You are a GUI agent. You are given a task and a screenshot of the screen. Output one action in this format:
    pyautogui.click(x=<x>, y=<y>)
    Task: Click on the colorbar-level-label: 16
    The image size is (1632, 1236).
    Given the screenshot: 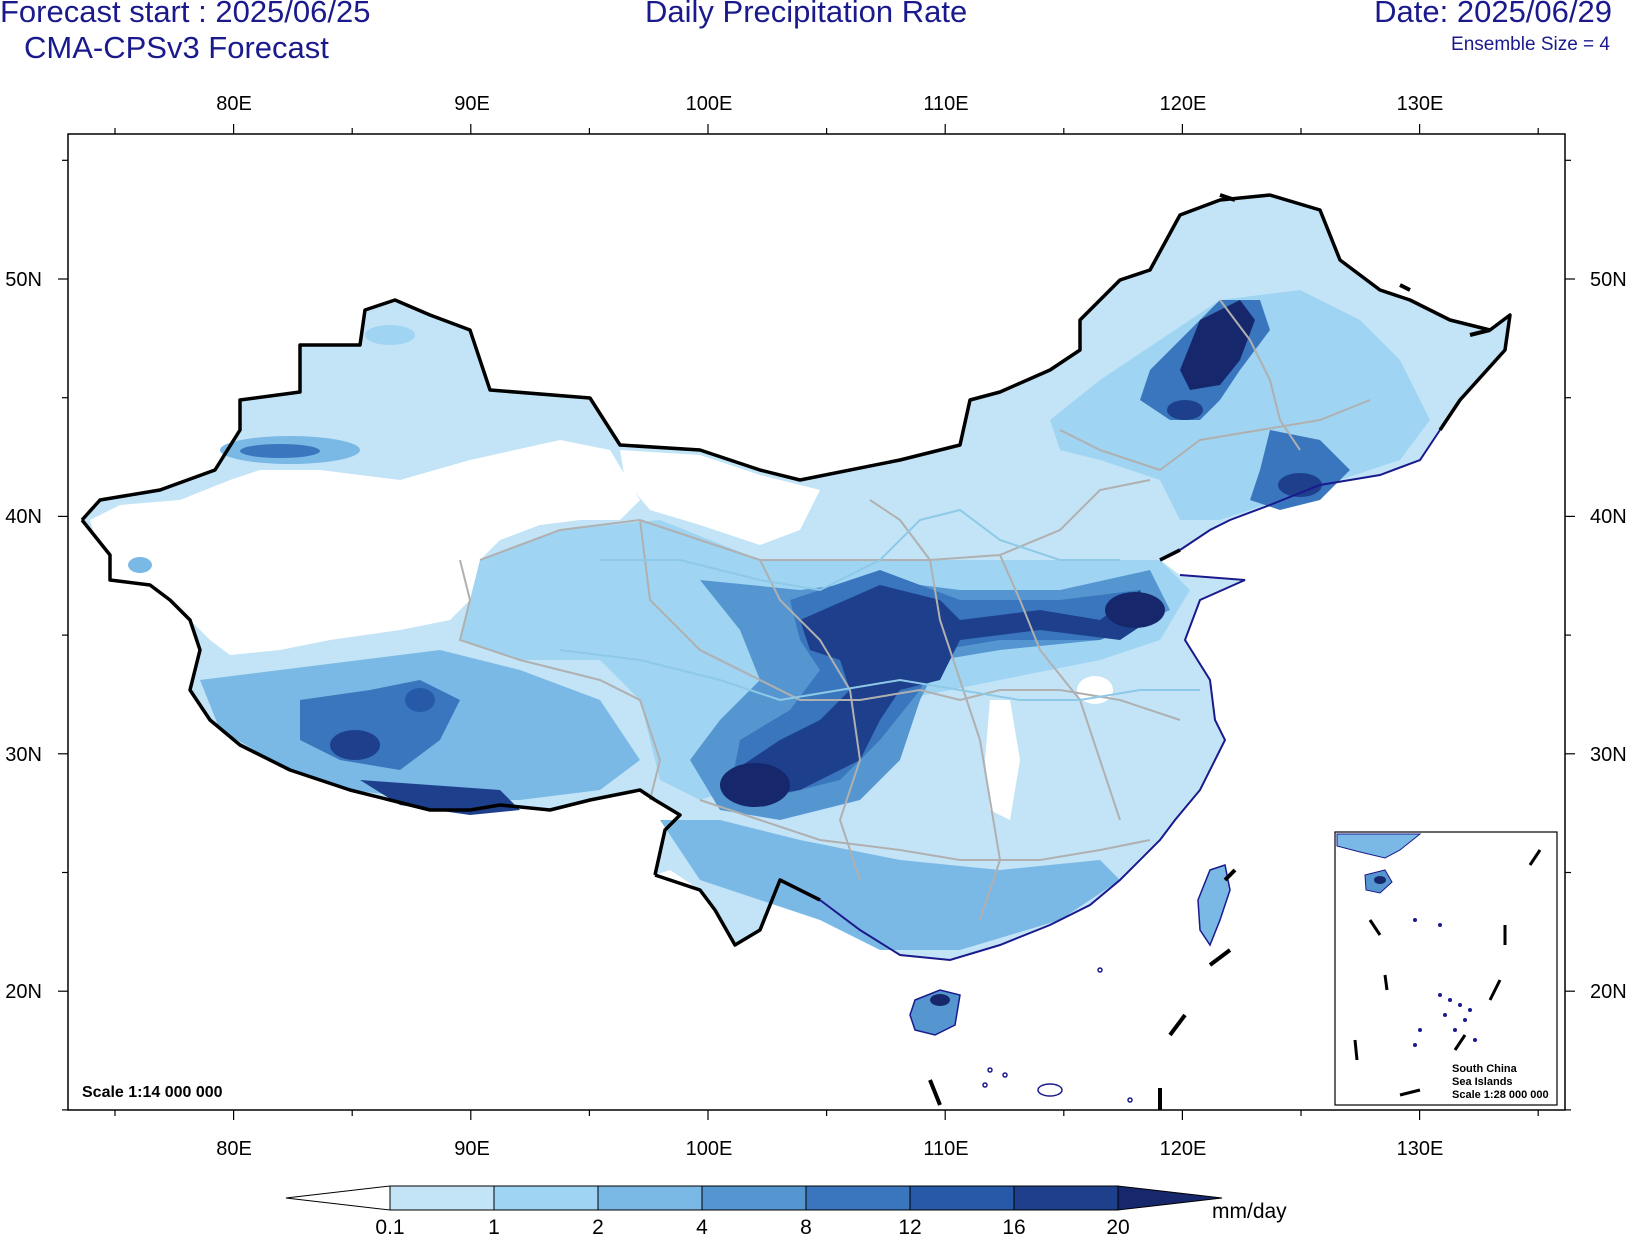 What is the action you would take?
    pyautogui.click(x=1013, y=1226)
    